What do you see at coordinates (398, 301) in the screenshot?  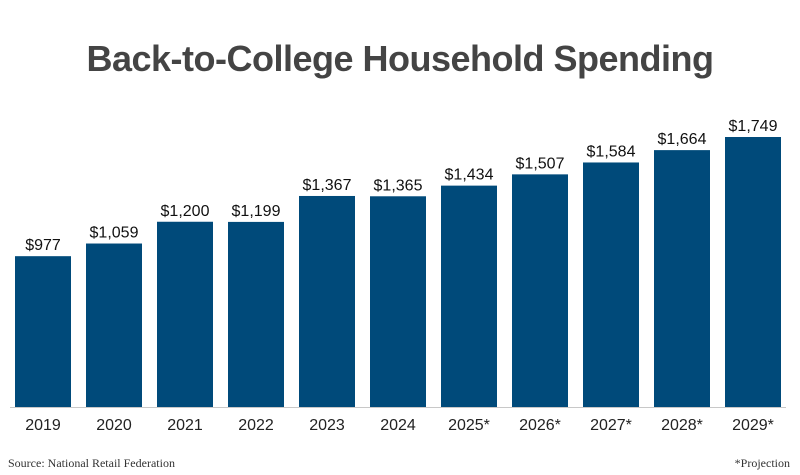 I see `bar-2024` at bounding box center [398, 301].